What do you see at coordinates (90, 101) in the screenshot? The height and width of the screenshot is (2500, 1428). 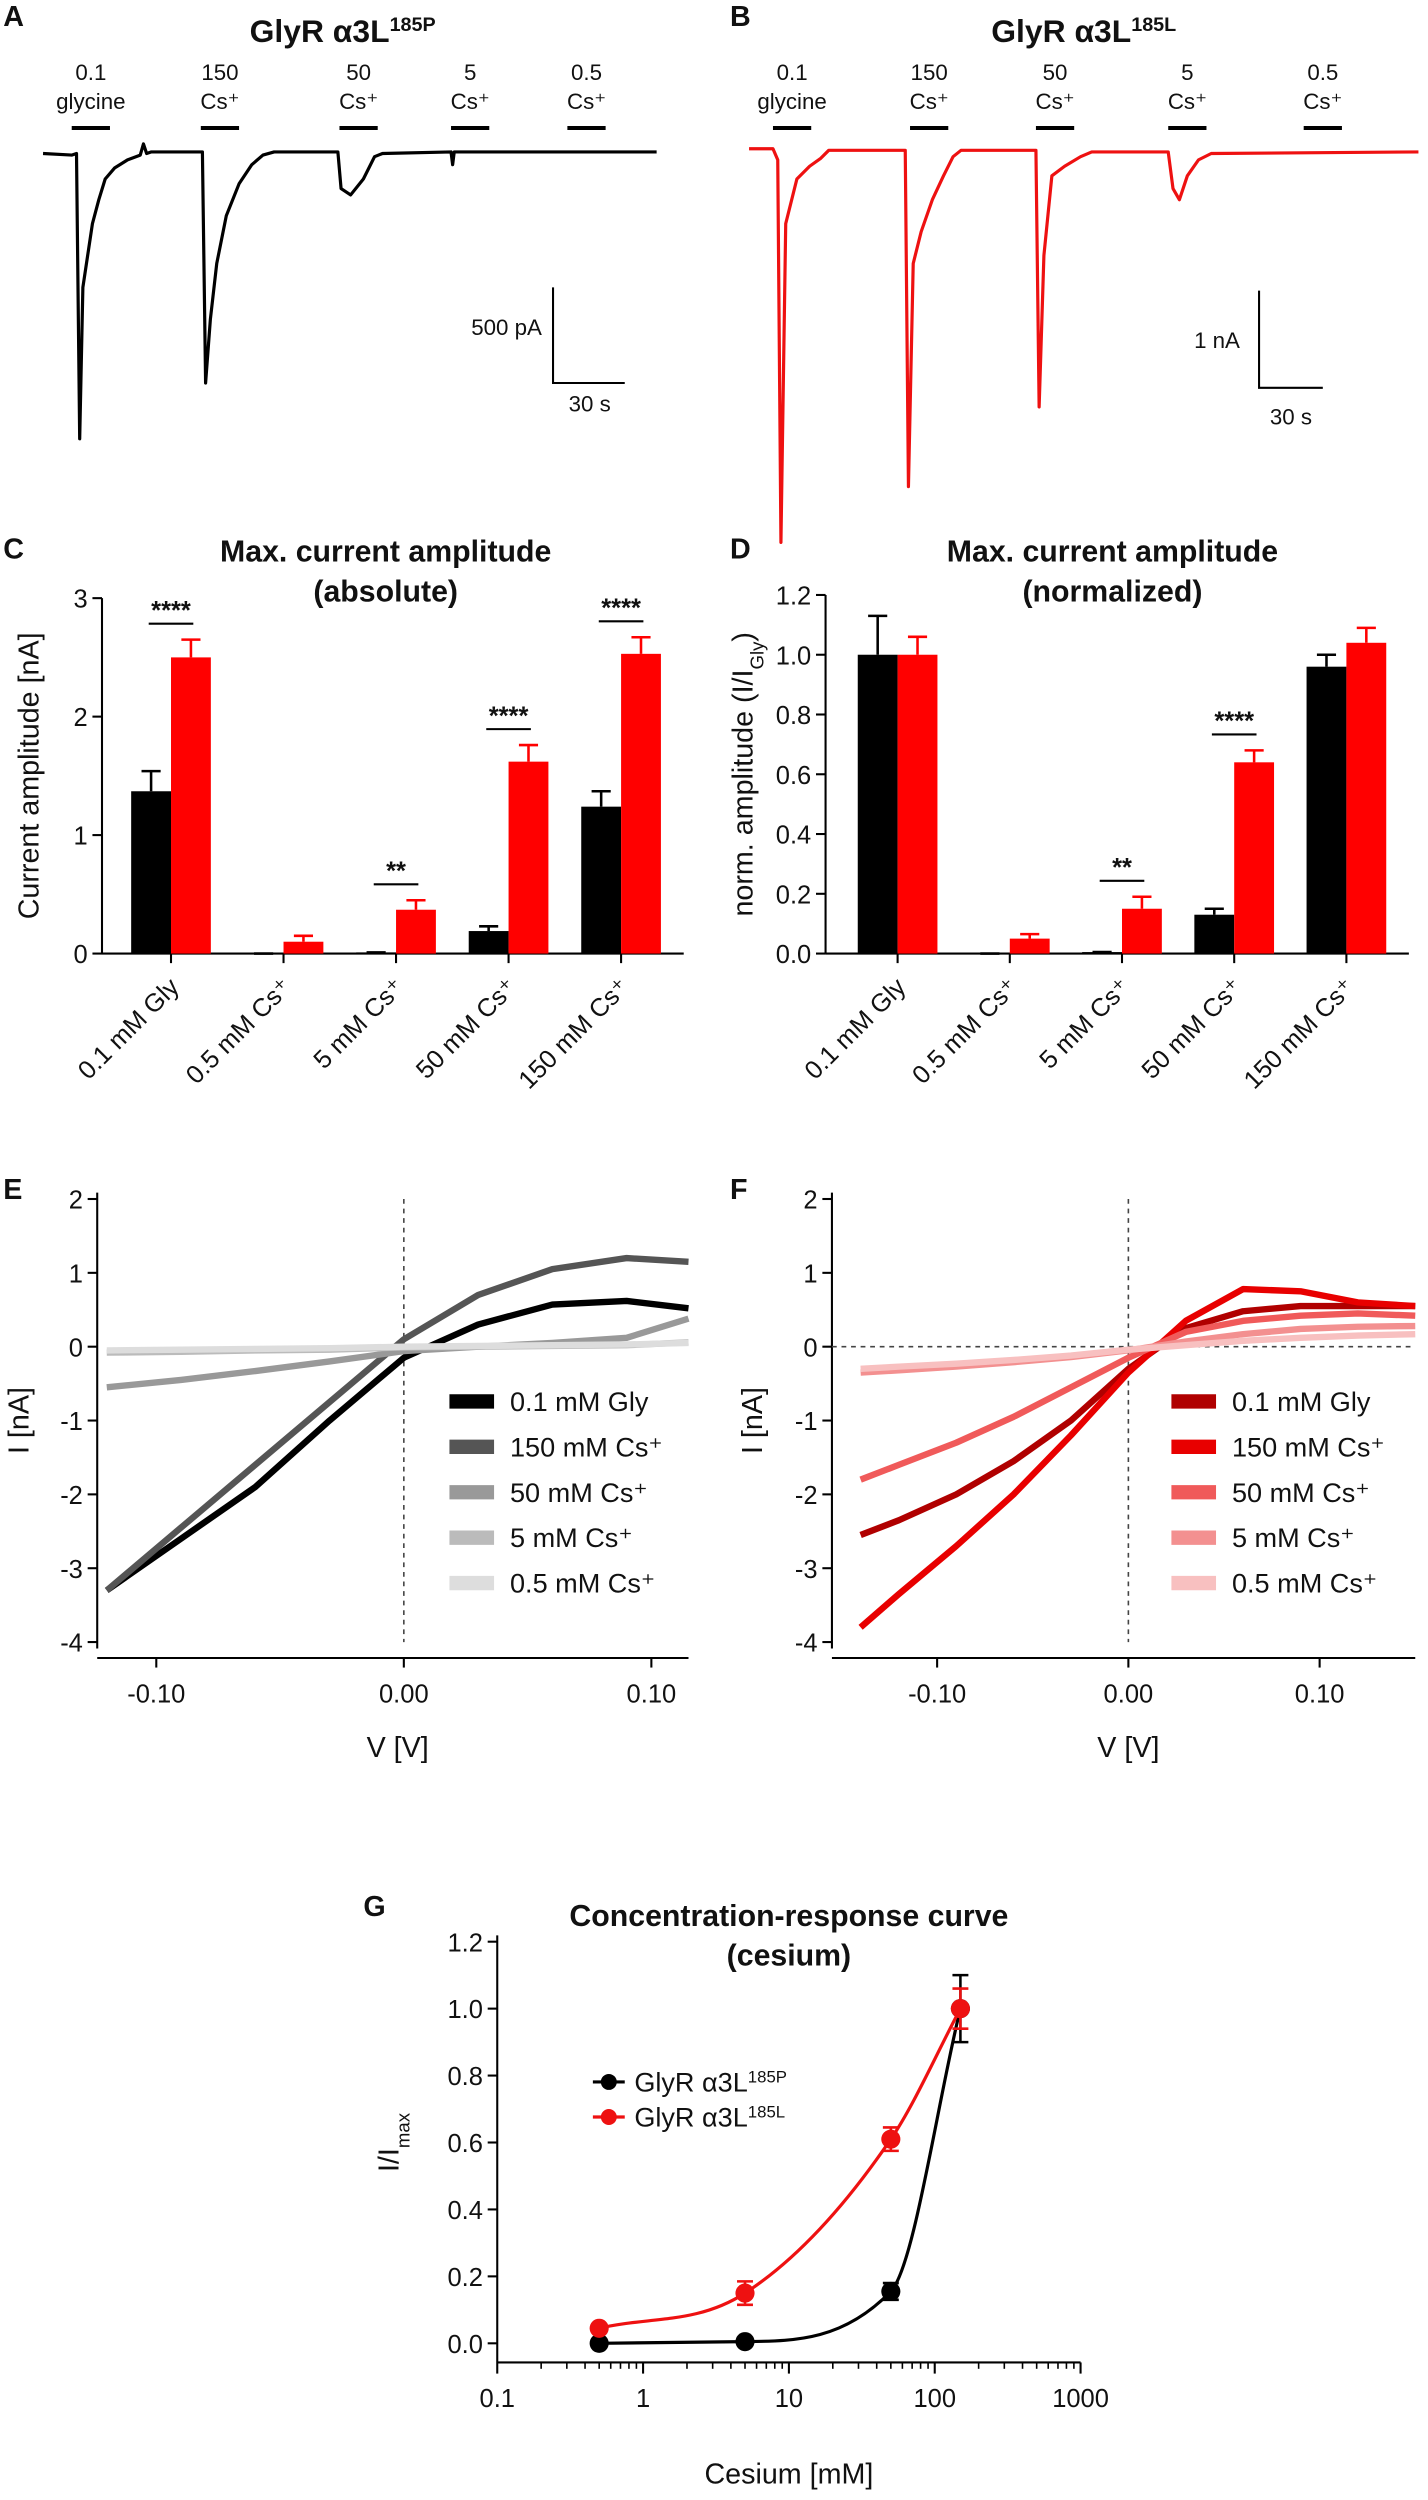 I see `stimulus-label: glycine` at bounding box center [90, 101].